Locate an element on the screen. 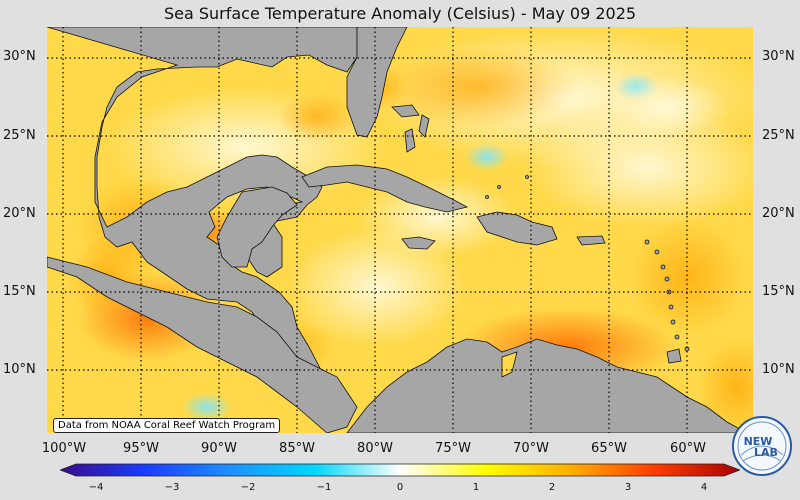 The height and width of the screenshot is (500, 800). lat-label-left-20: 20°N is located at coordinates (19, 213).